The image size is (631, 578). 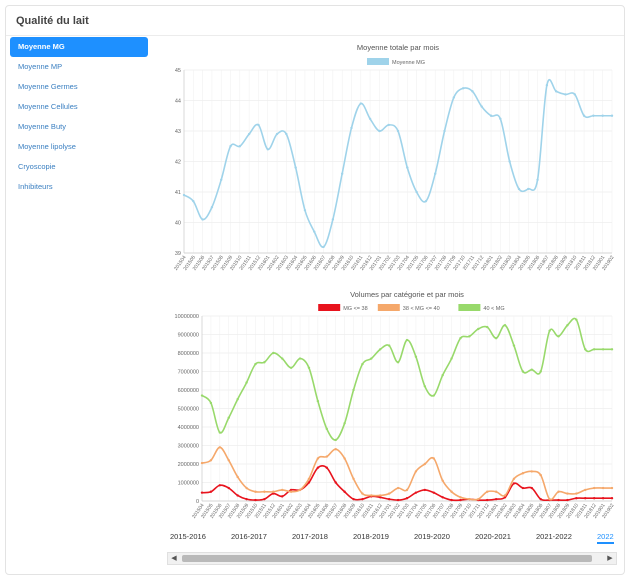 I want to click on y-tick-label: 10000000, so click(x=187, y=317).